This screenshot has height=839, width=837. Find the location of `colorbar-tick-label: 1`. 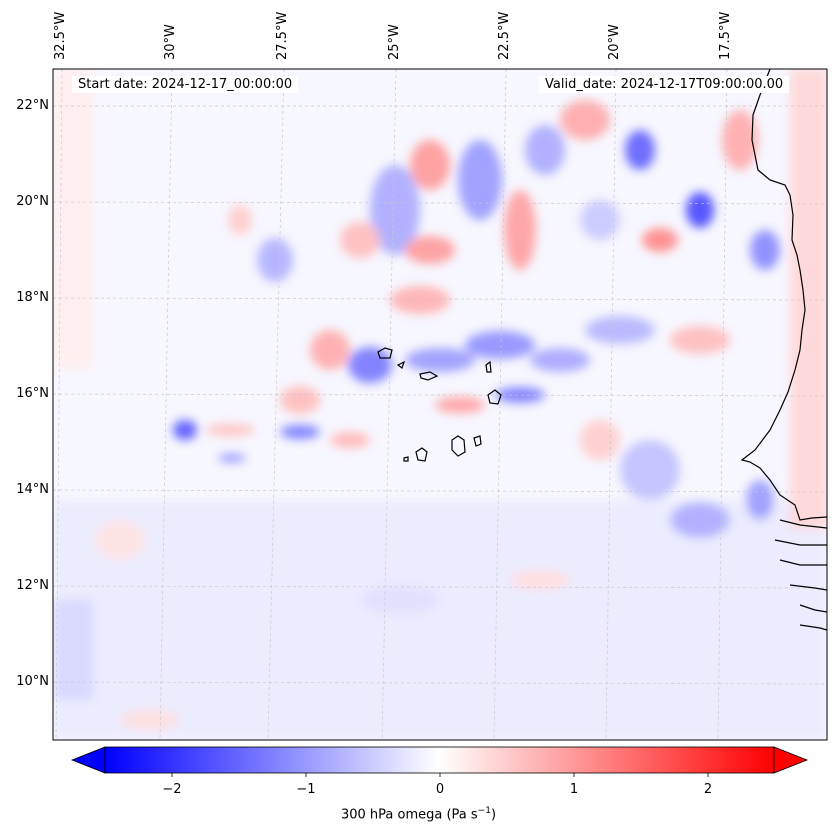

colorbar-tick-label: 1 is located at coordinates (574, 789).